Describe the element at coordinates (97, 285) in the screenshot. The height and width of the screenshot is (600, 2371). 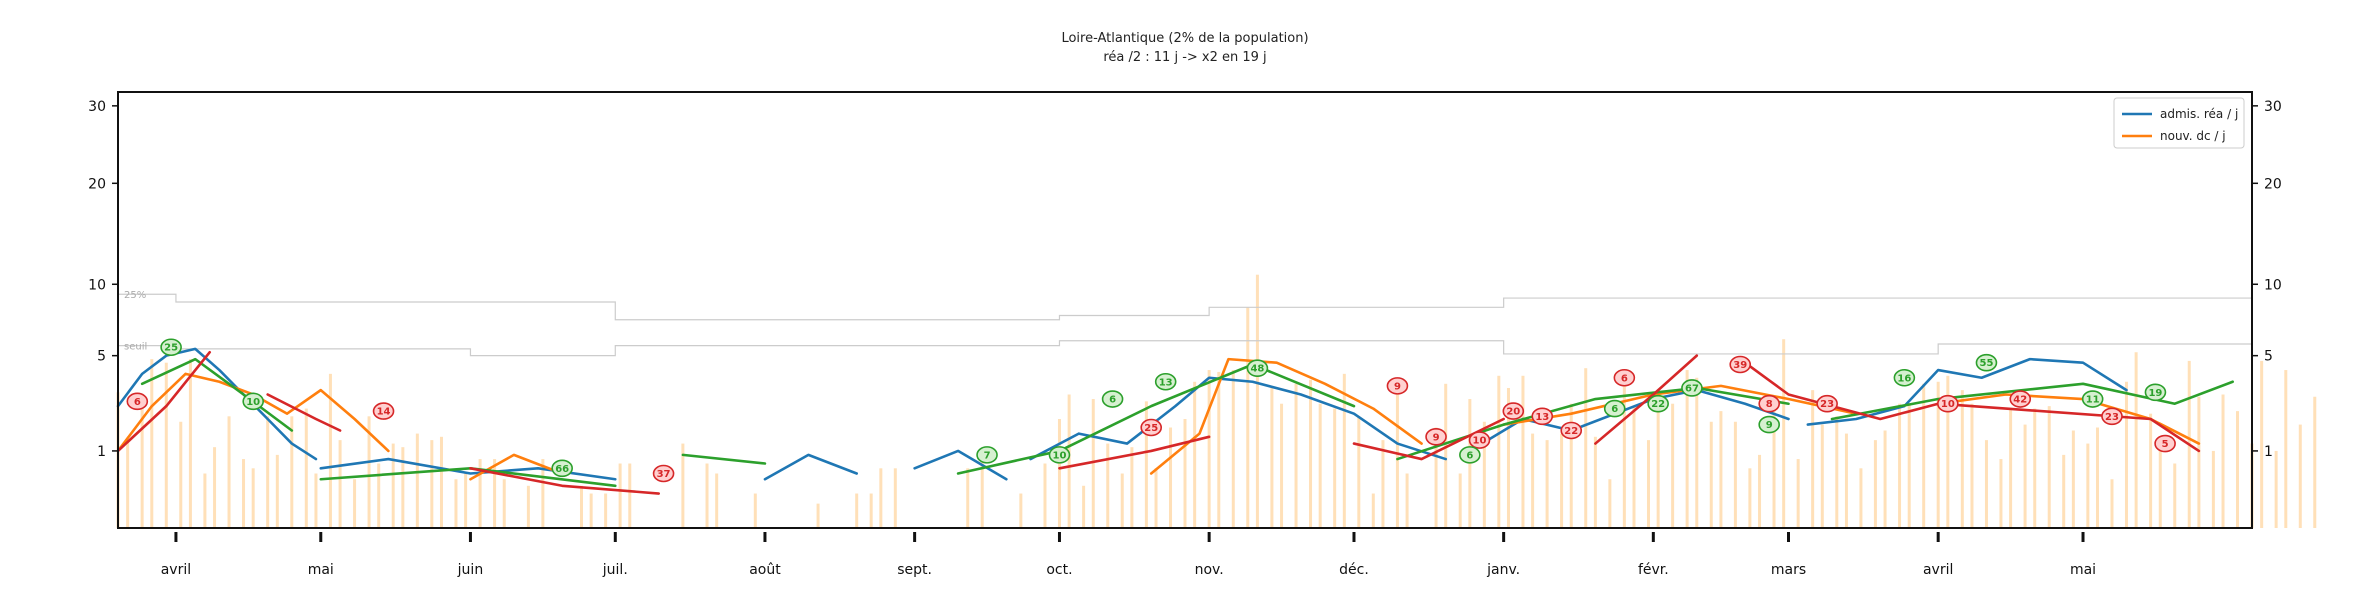
I see `y-tick-label: 10` at that location.